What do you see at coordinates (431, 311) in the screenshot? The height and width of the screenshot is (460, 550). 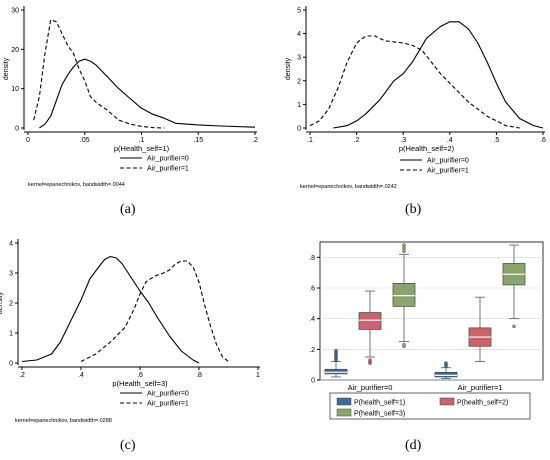 I see `plot-frame` at bounding box center [431, 311].